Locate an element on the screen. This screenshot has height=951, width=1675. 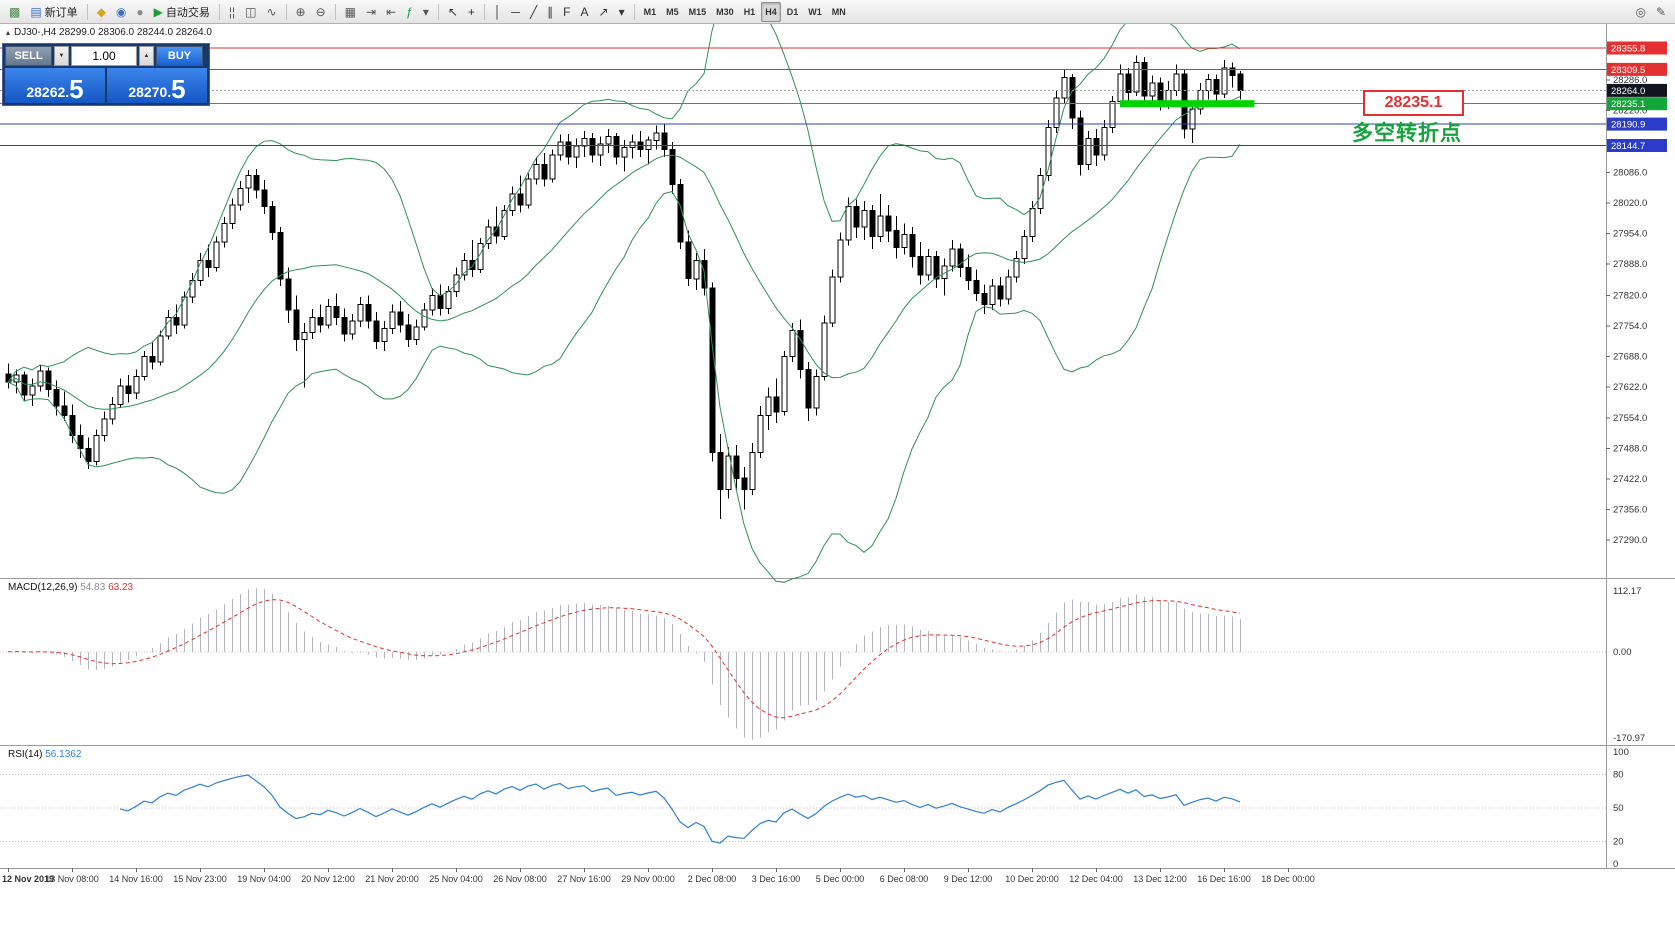
symbol-ohlc-text: DJ30-,H4 28299.0 28306.0 28244.0 28264.0 is located at coordinates (113, 32).